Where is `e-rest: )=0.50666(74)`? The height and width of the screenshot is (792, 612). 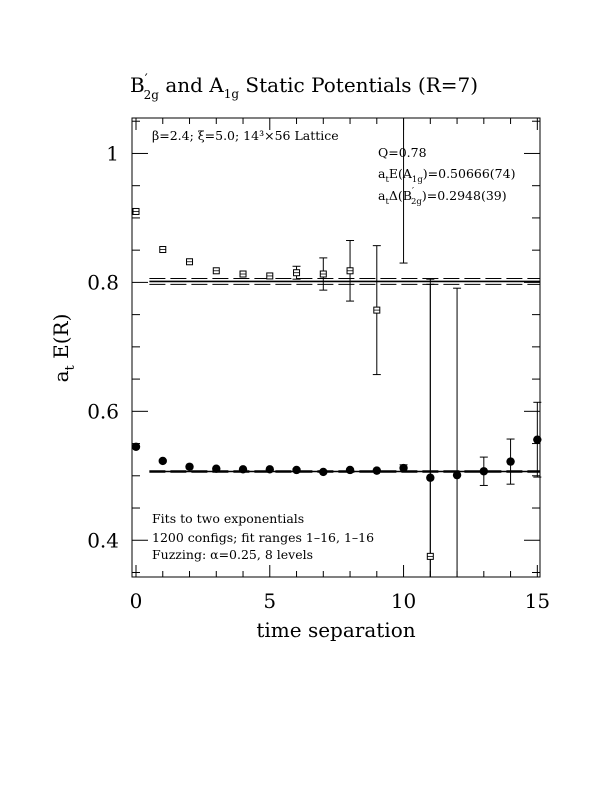
e-rest: )=0.50666(74) is located at coordinates (469, 173).